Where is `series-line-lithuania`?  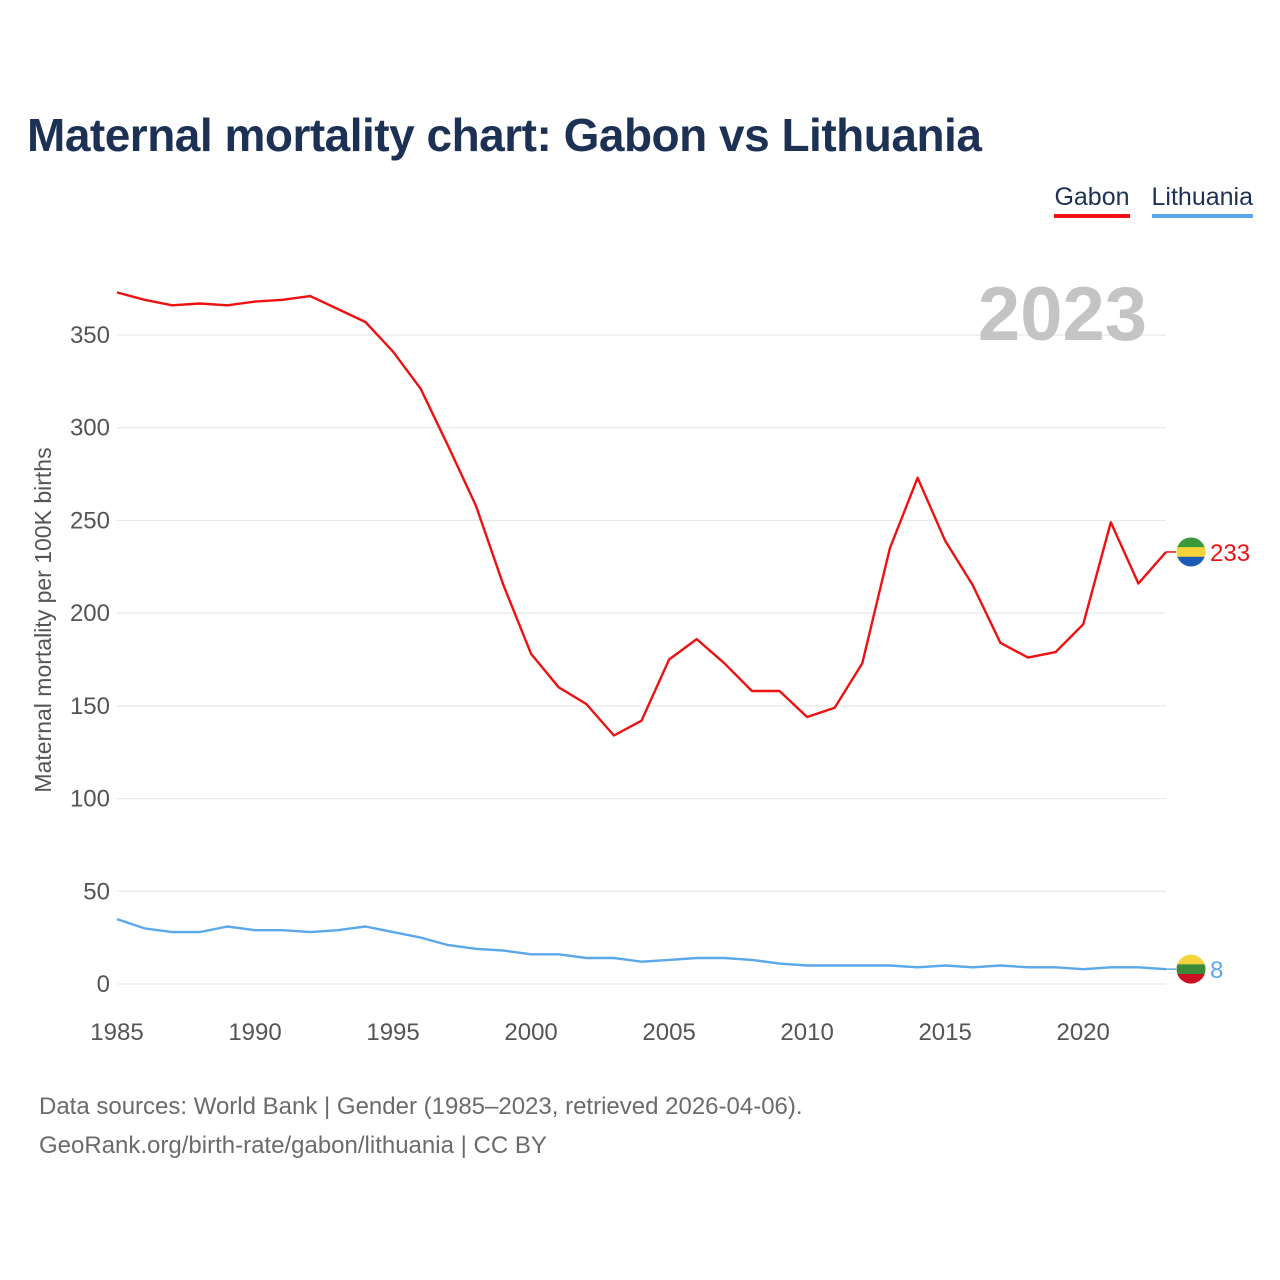
series-line-lithuania is located at coordinates (641, 944).